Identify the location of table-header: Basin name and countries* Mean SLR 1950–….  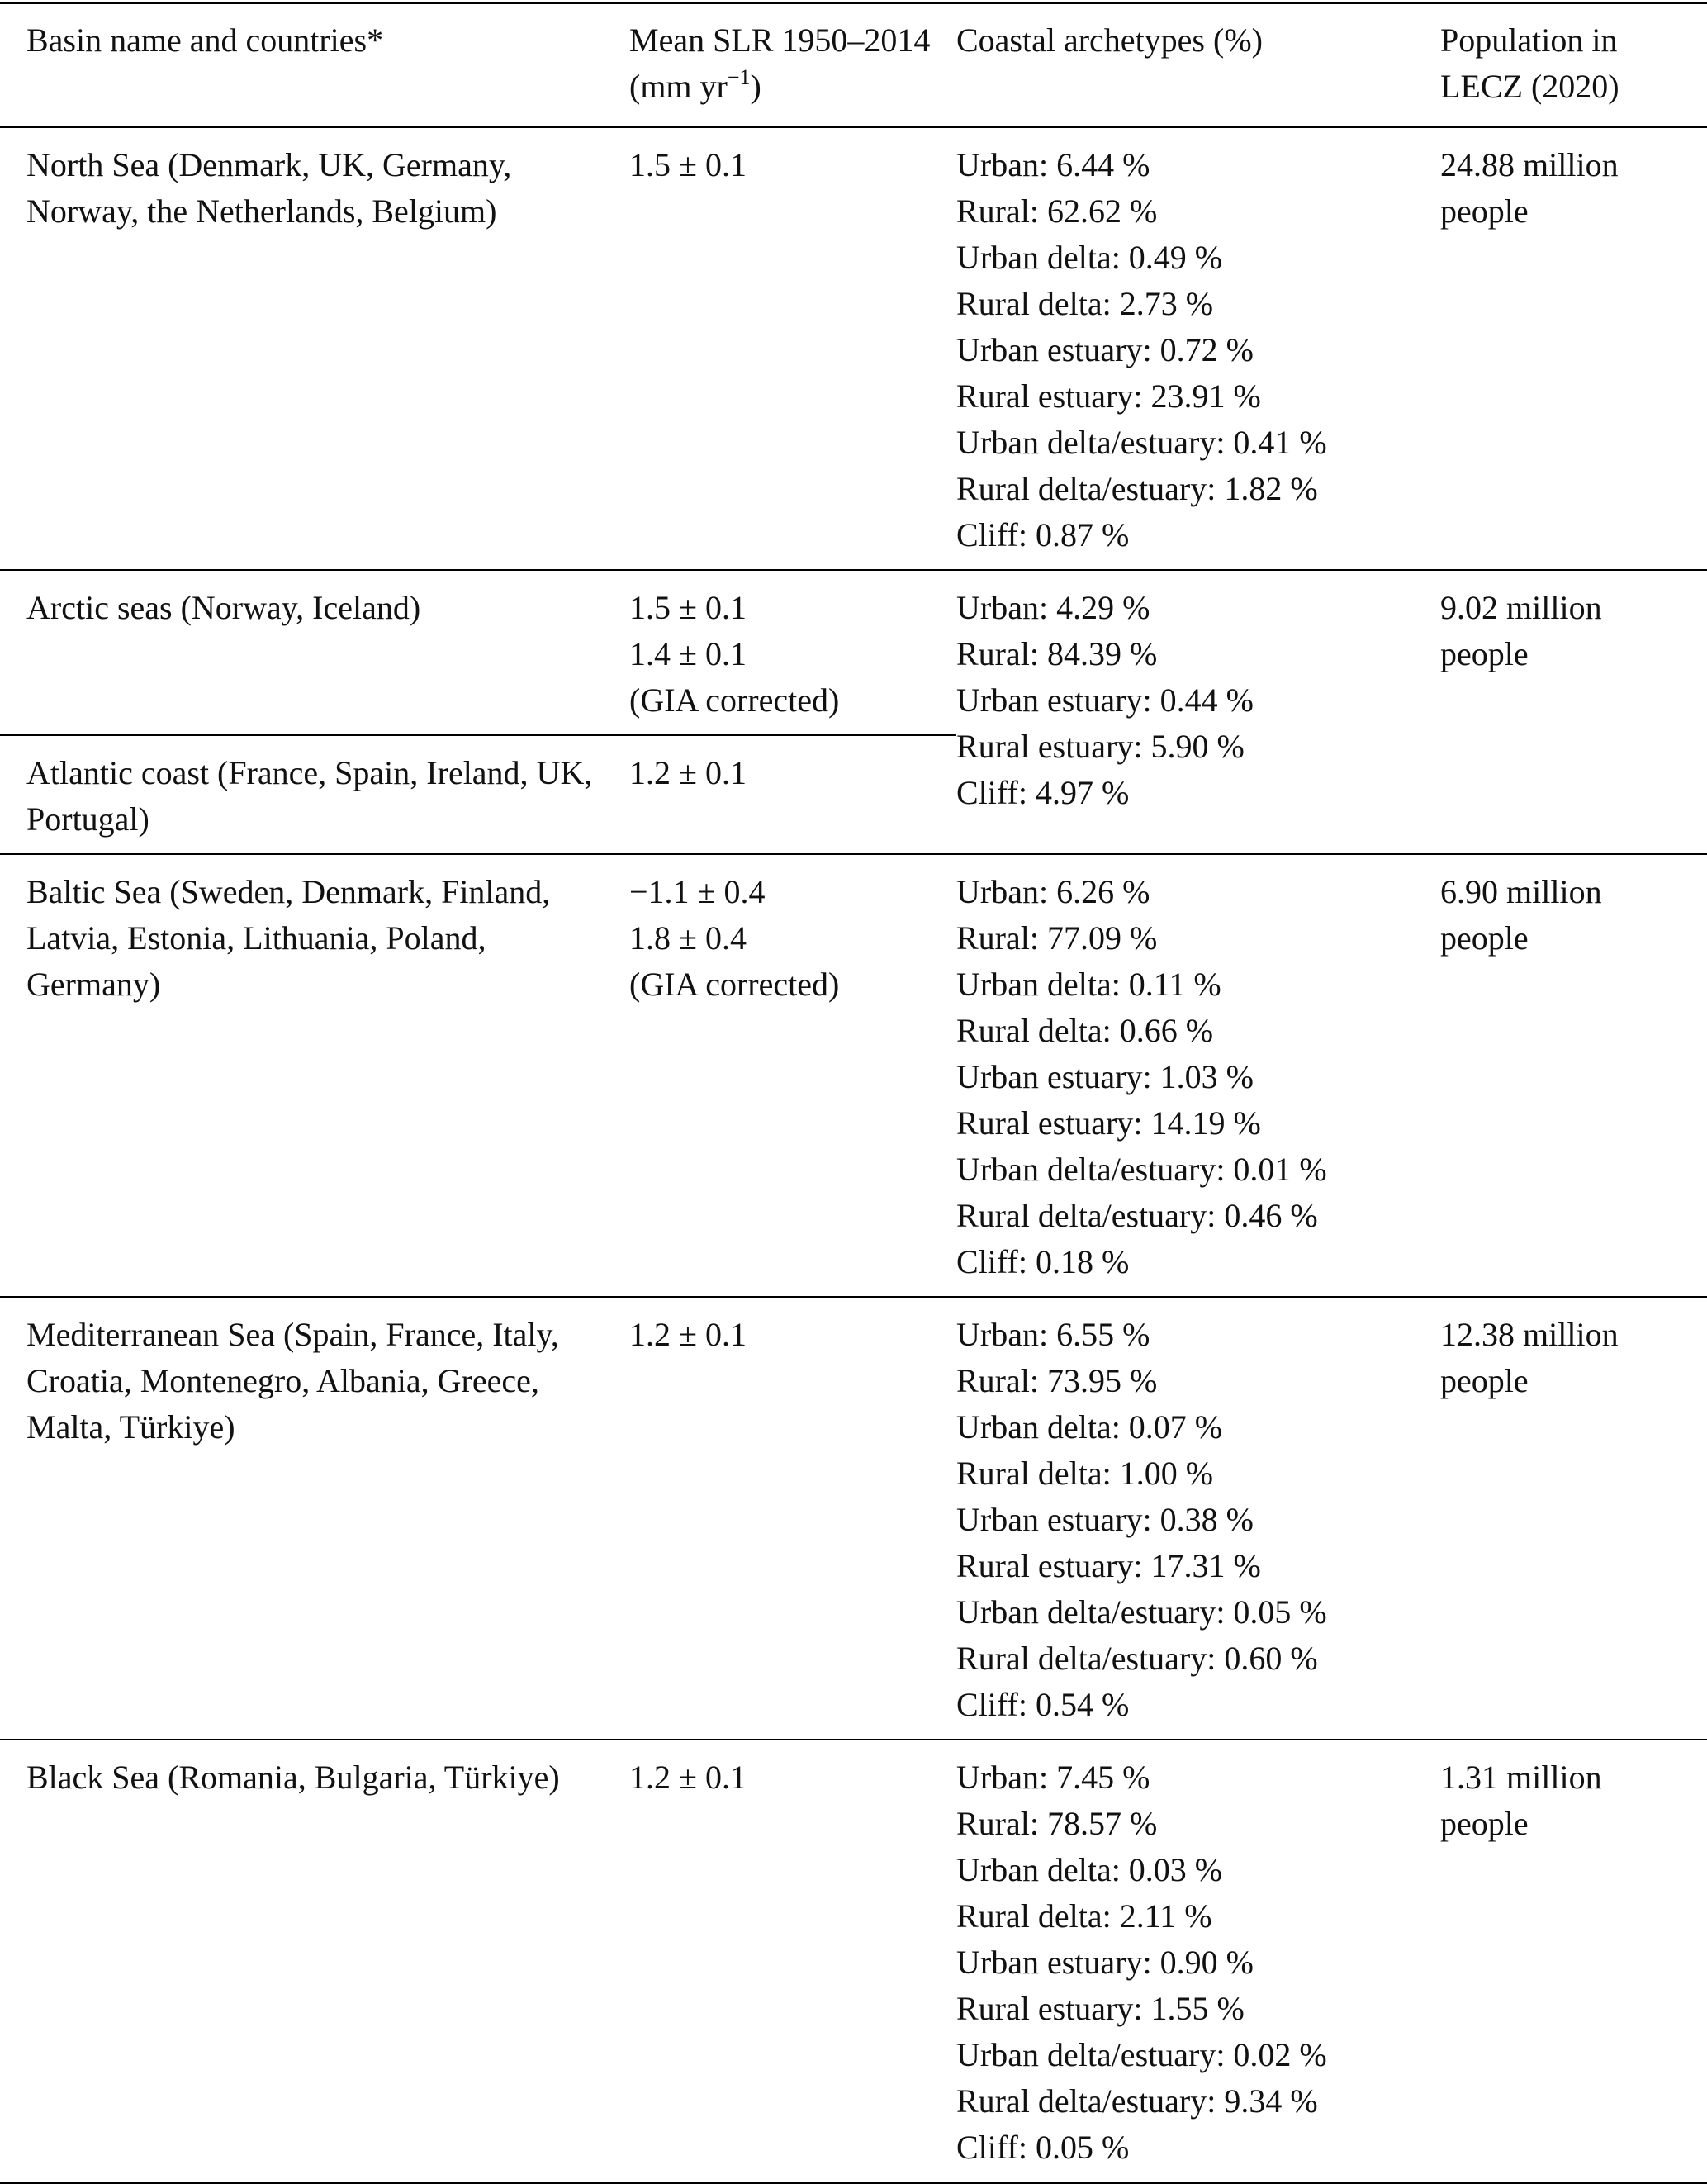
(853, 65).